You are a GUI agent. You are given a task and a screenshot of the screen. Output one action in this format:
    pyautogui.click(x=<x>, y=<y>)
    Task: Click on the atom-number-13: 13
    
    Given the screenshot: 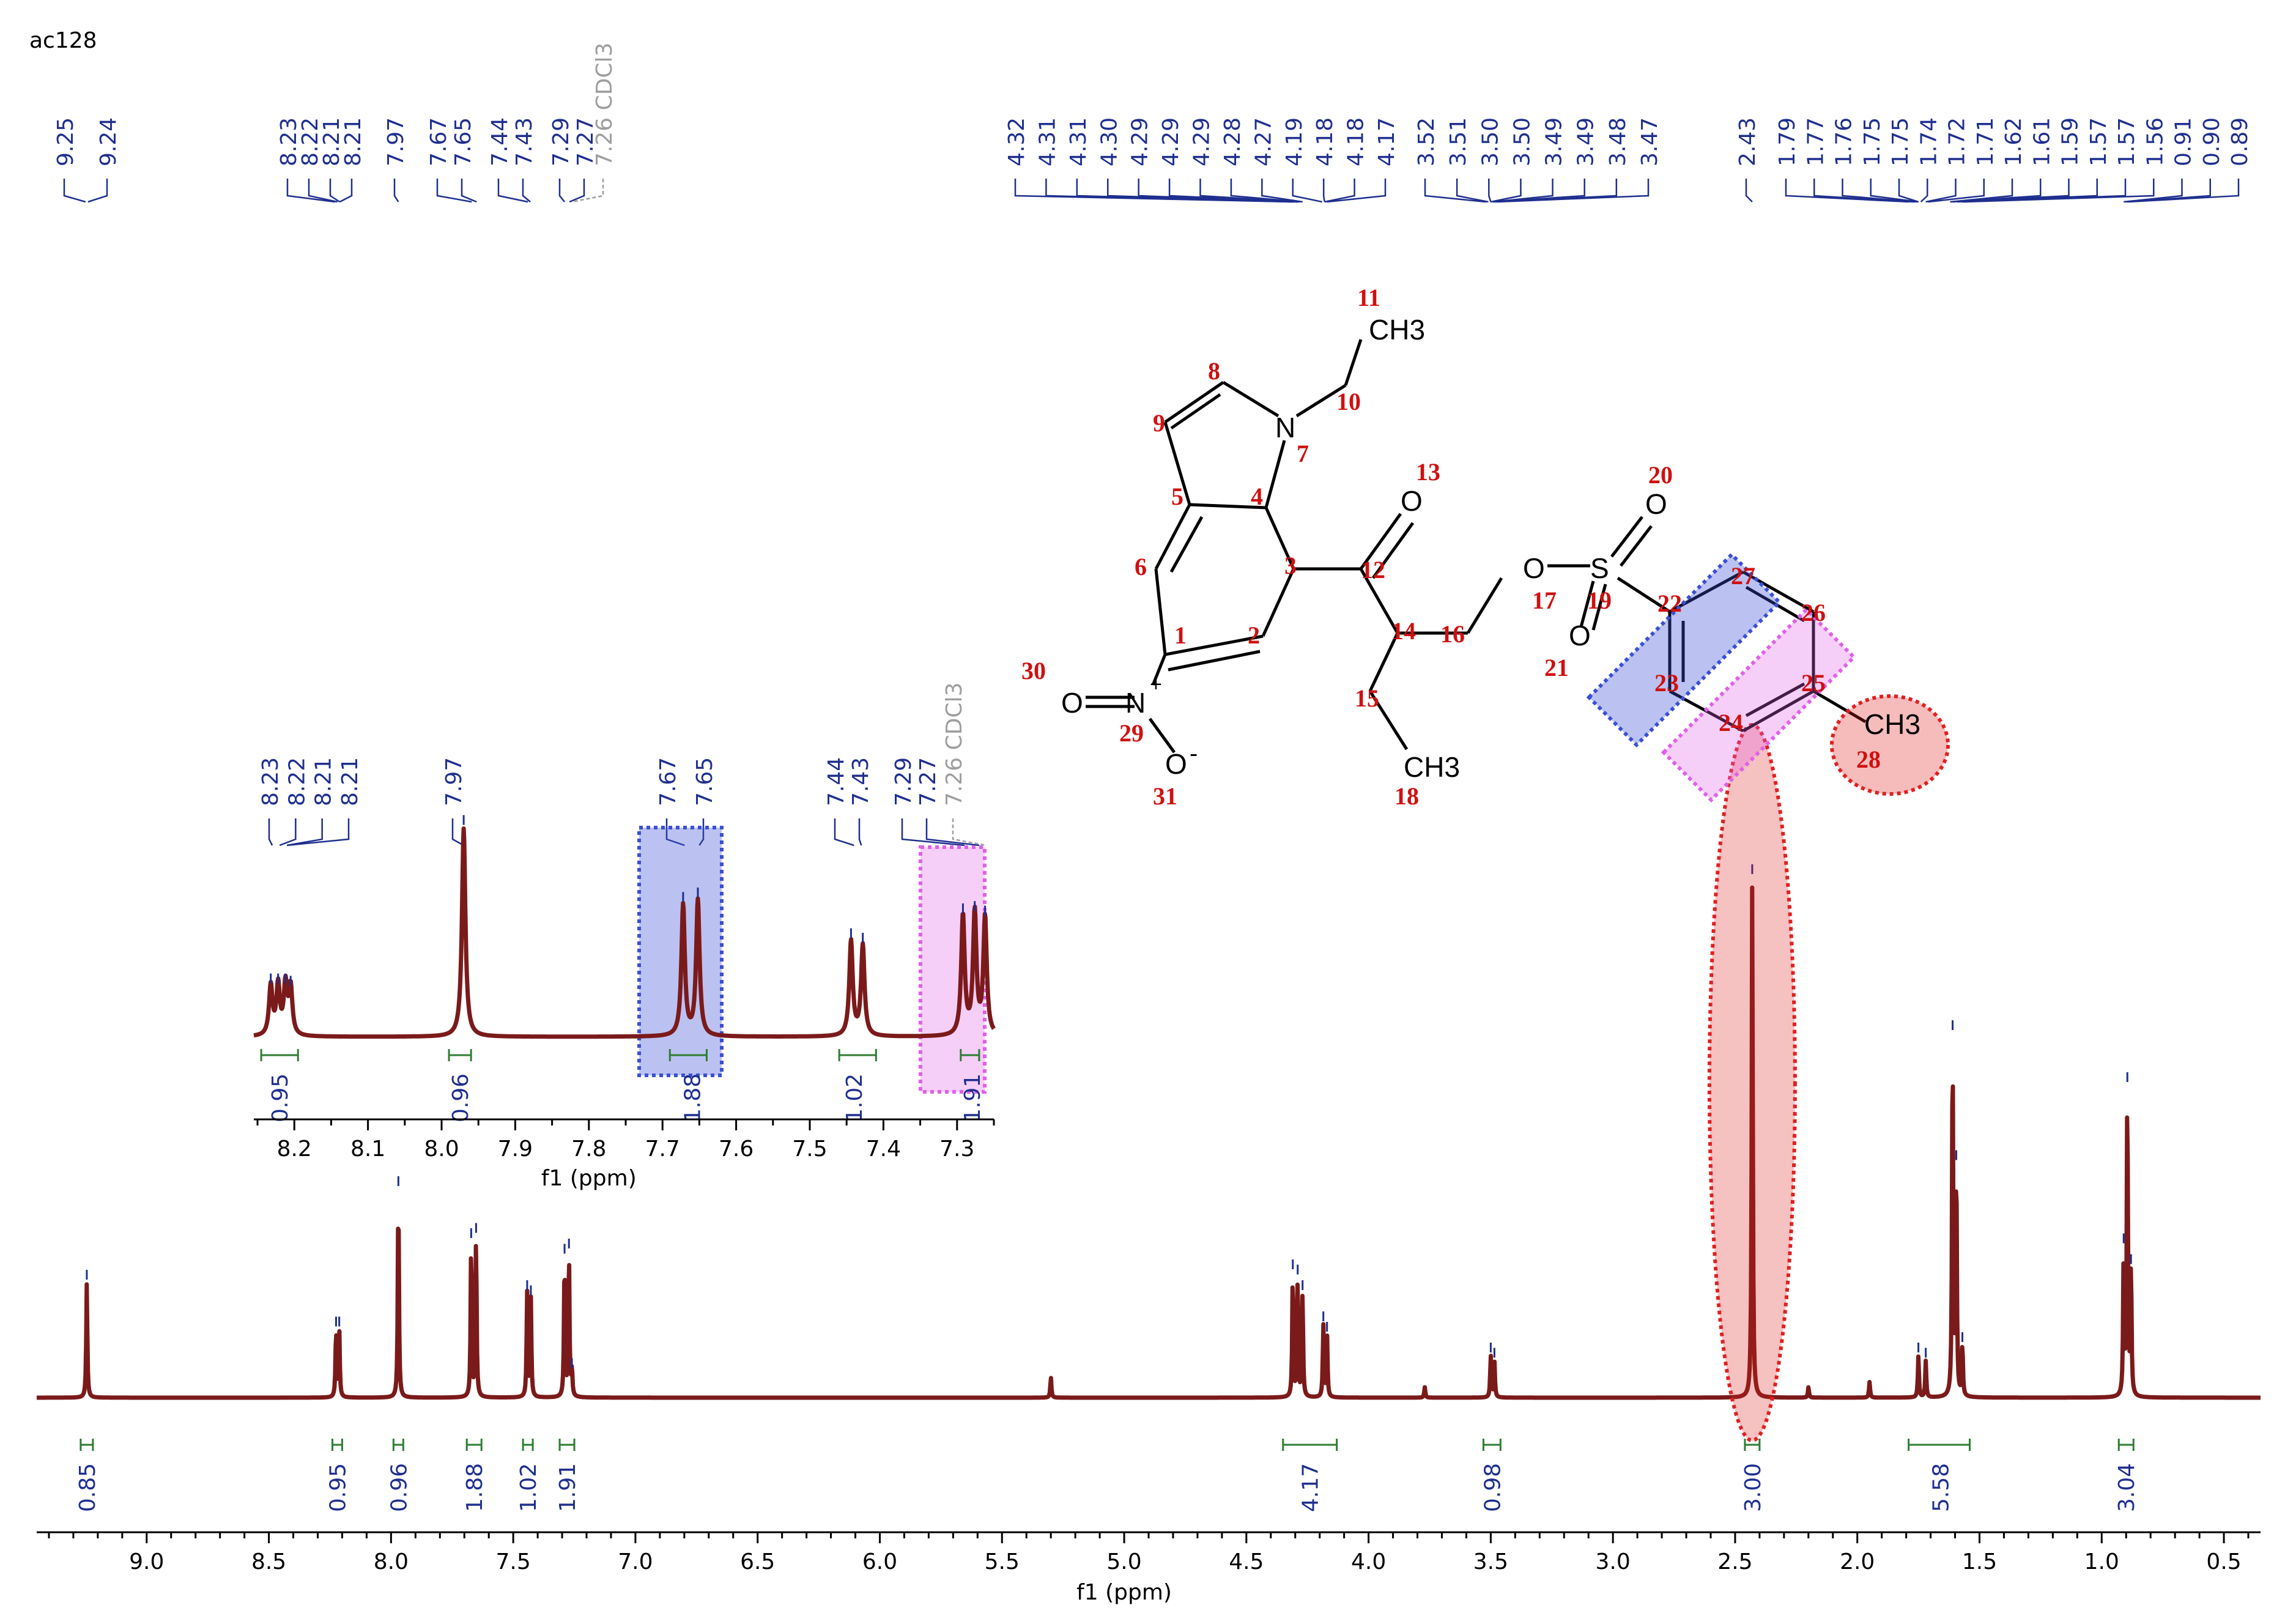 What is the action you would take?
    pyautogui.click(x=1428, y=472)
    